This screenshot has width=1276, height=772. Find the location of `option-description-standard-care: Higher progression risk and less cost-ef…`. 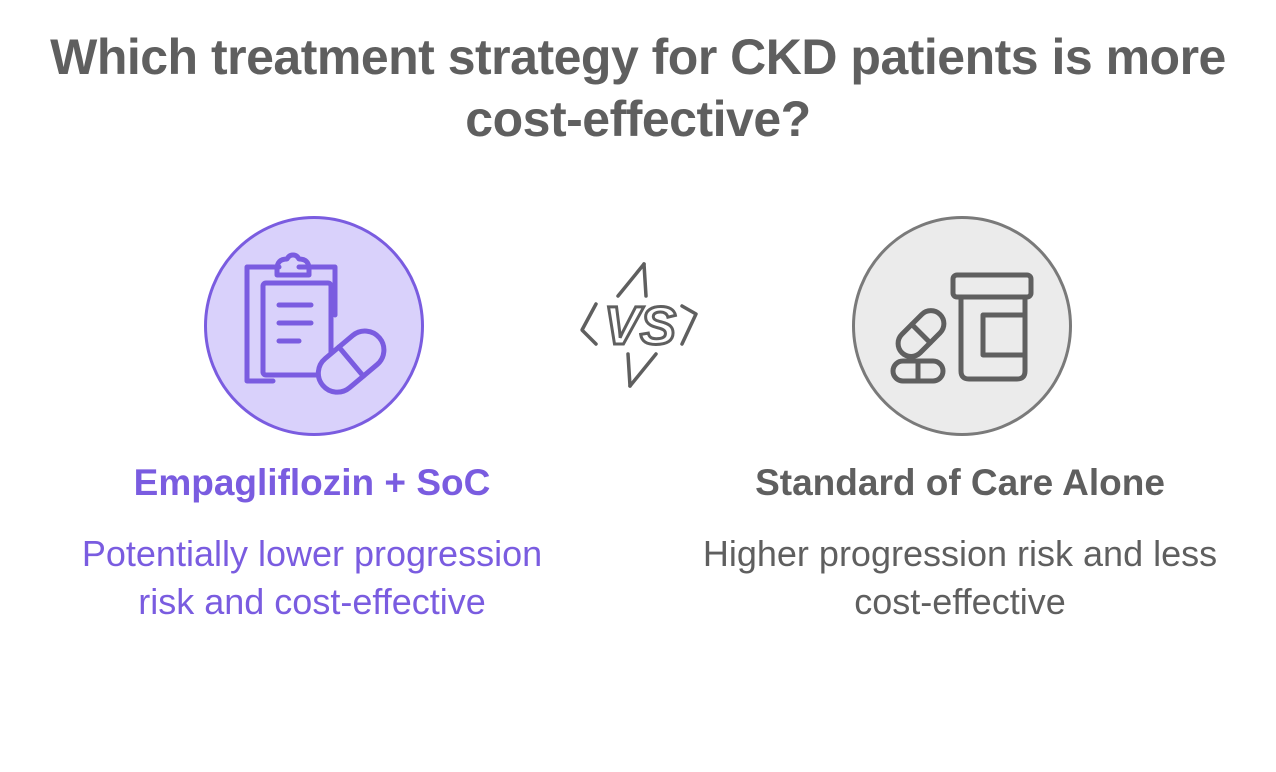

option-description-standard-care: Higher progression risk and less cost-ef… is located at coordinates (960, 577).